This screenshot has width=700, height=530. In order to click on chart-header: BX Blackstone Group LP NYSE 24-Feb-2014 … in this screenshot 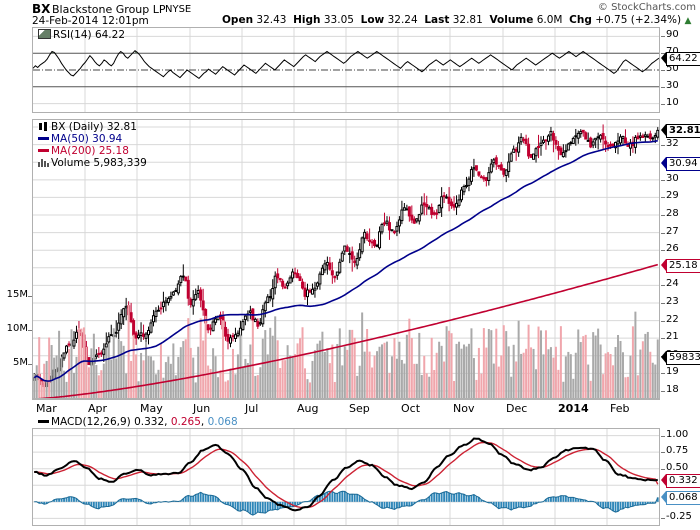, I will do `click(350, 13)`.